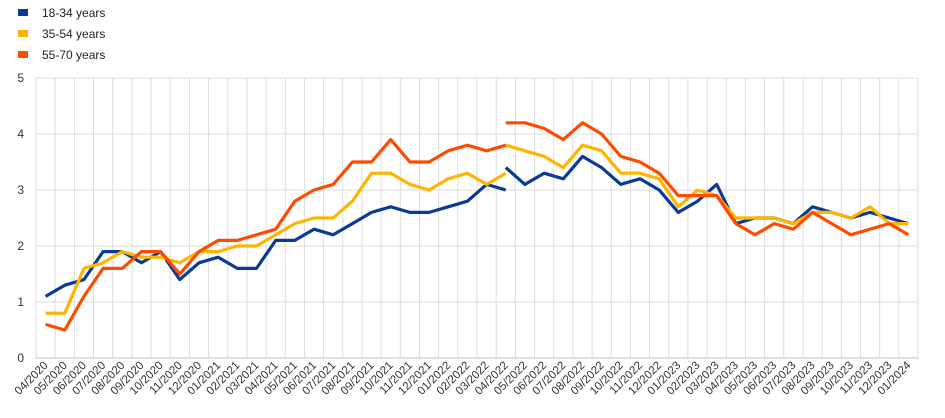 The height and width of the screenshot is (418, 945). What do you see at coordinates (74, 12) in the screenshot?
I see `legend-label-18-34: 18-34 years` at bounding box center [74, 12].